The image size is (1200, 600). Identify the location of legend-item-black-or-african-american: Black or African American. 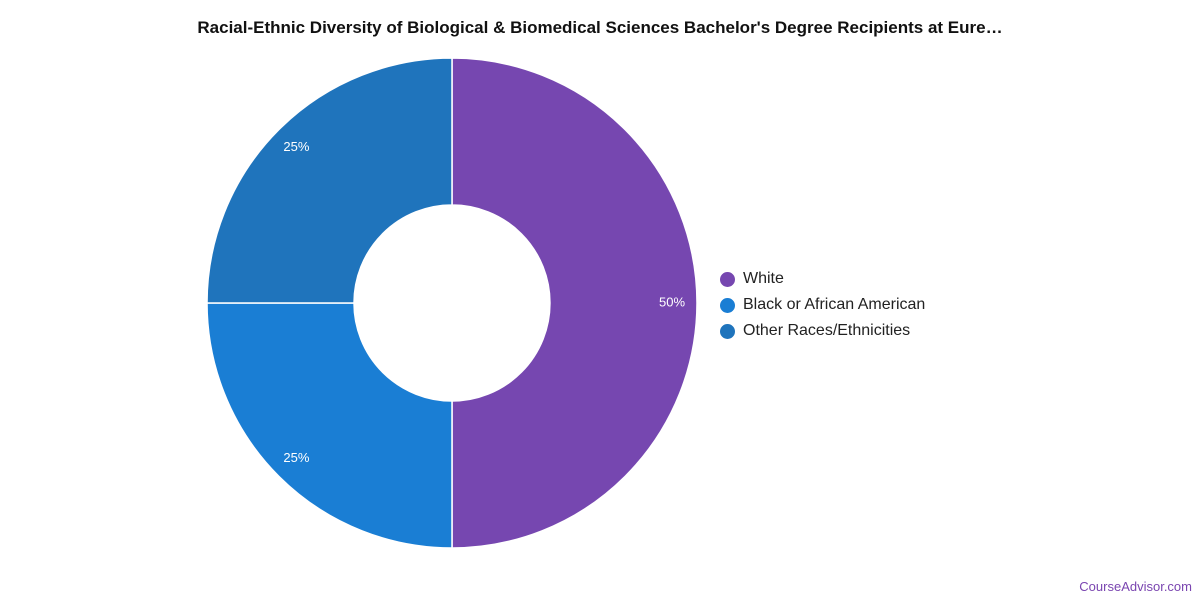
(822, 305).